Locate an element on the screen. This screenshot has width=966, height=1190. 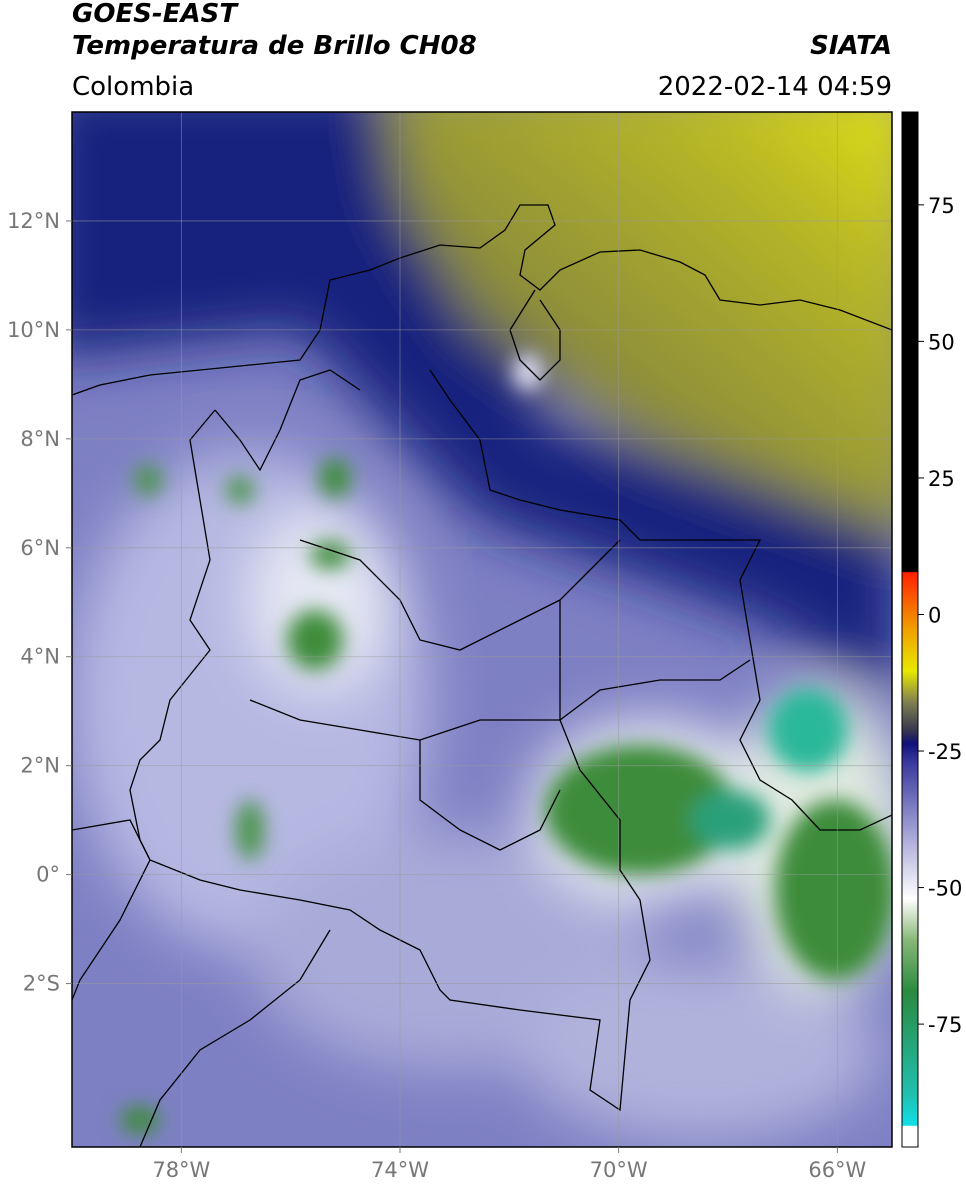
colorbar-tick-label: 50 is located at coordinates (941, 342).